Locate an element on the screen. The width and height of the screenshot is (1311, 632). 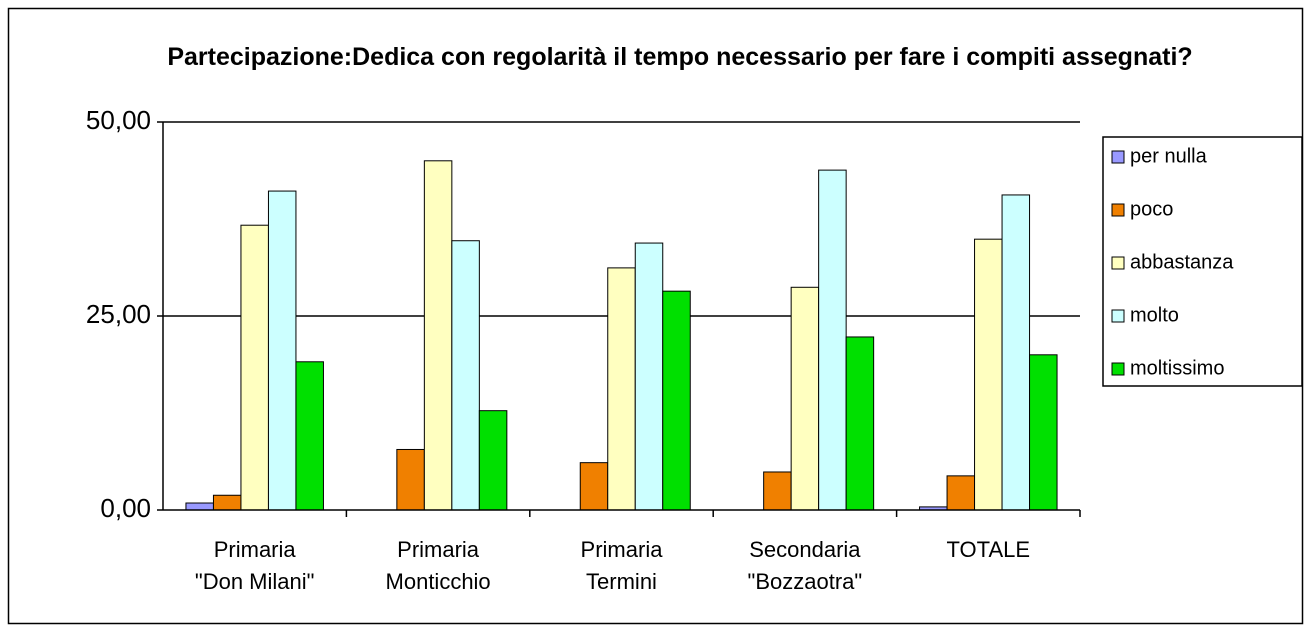
legend-box is located at coordinates (1202, 261).